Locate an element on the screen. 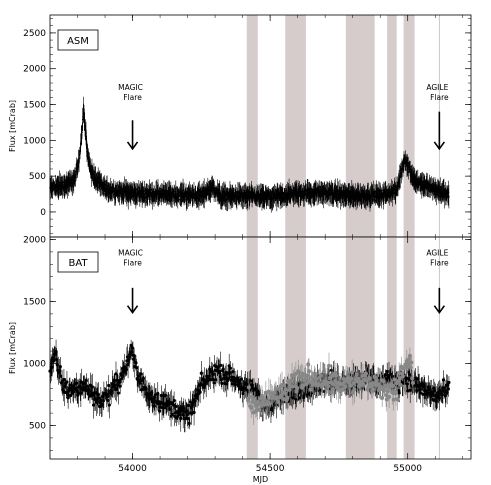  shaded-region is located at coordinates (360, 348).